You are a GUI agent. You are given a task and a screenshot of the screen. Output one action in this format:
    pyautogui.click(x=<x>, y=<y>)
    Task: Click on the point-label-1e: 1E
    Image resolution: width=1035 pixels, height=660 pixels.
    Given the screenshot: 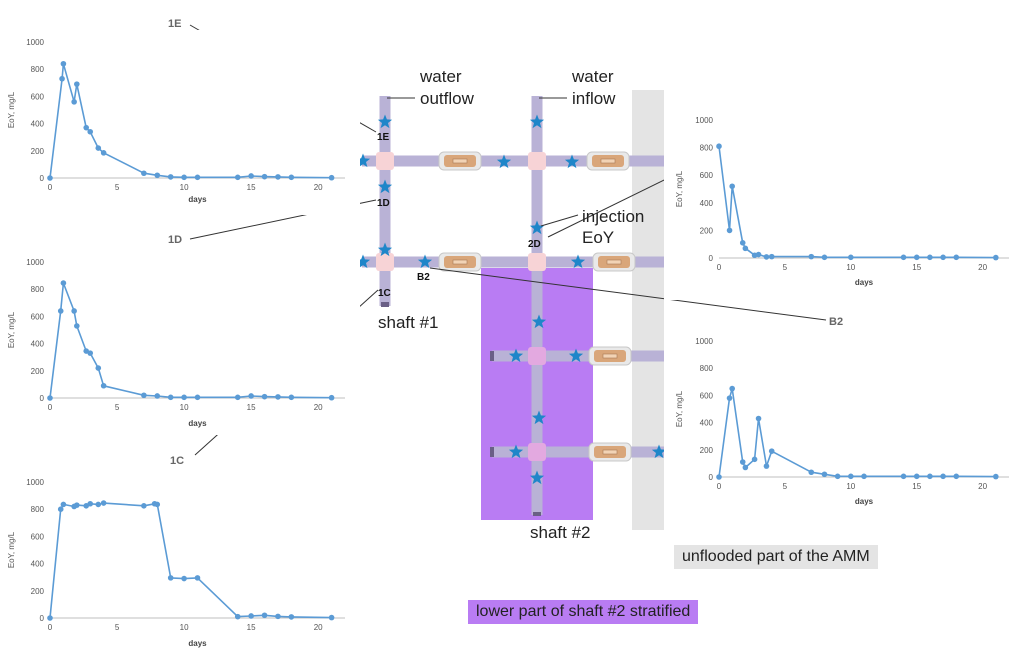 What is the action you would take?
    pyautogui.click(x=383, y=137)
    